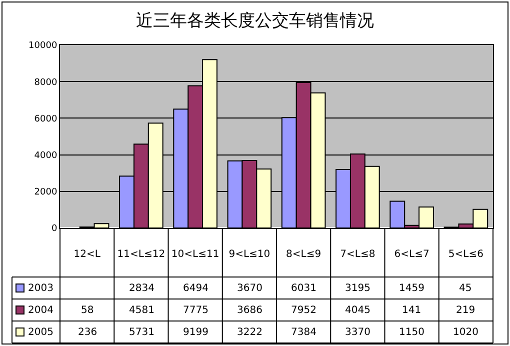 This screenshot has width=510, height=346. Describe the element at coordinates (46, 83) in the screenshot. I see `y-tick-label: 8000` at that location.